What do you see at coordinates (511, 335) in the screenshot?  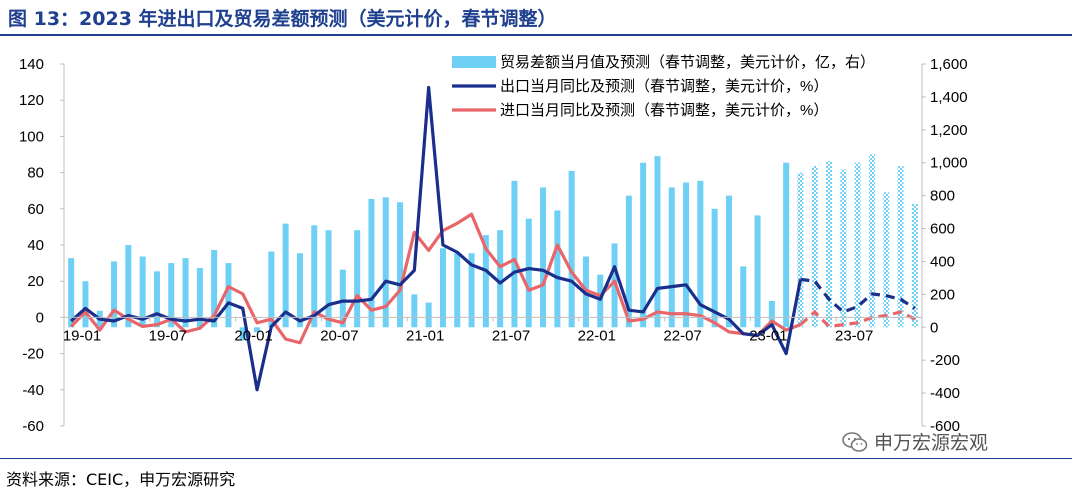 I see `x-tick-label: 21-07` at bounding box center [511, 335].